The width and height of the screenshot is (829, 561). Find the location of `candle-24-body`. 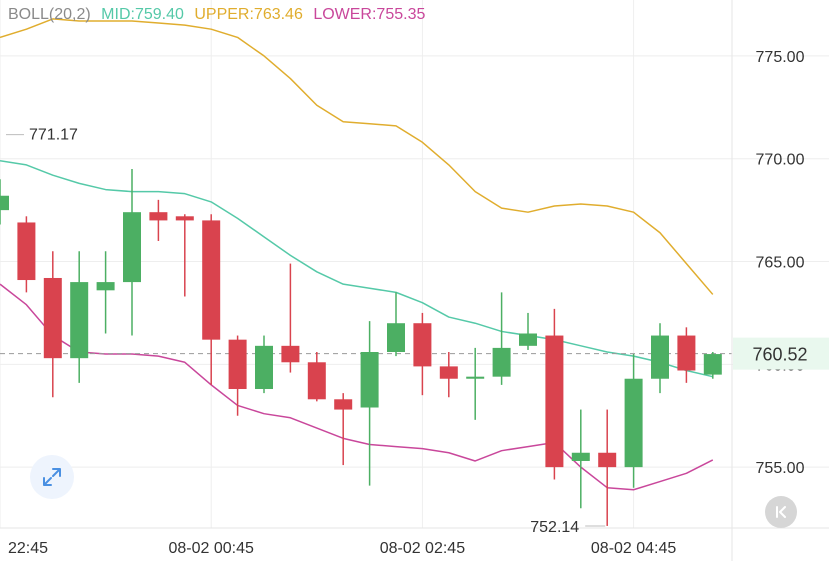

candle-24-body is located at coordinates (633, 423).